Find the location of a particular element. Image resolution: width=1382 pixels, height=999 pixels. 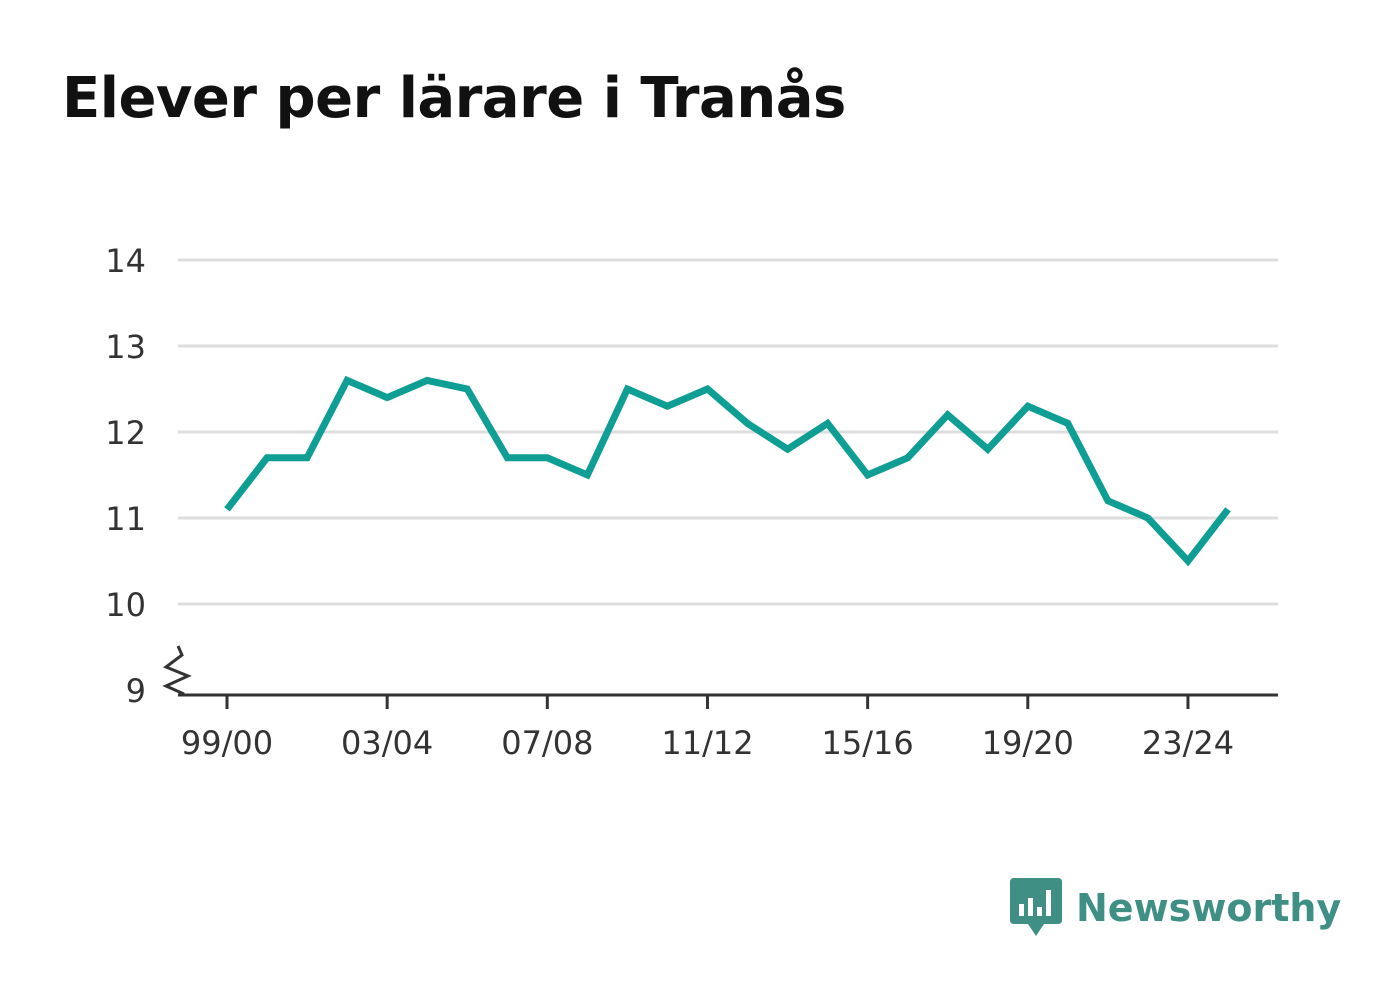

x-tick-label: 19/20 is located at coordinates (1028, 743).